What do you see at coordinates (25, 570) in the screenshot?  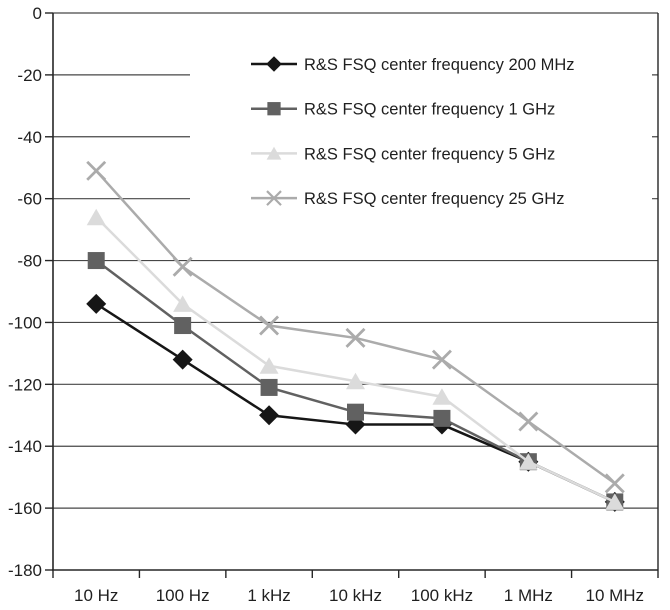 I see `y-tick-label: -180` at bounding box center [25, 570].